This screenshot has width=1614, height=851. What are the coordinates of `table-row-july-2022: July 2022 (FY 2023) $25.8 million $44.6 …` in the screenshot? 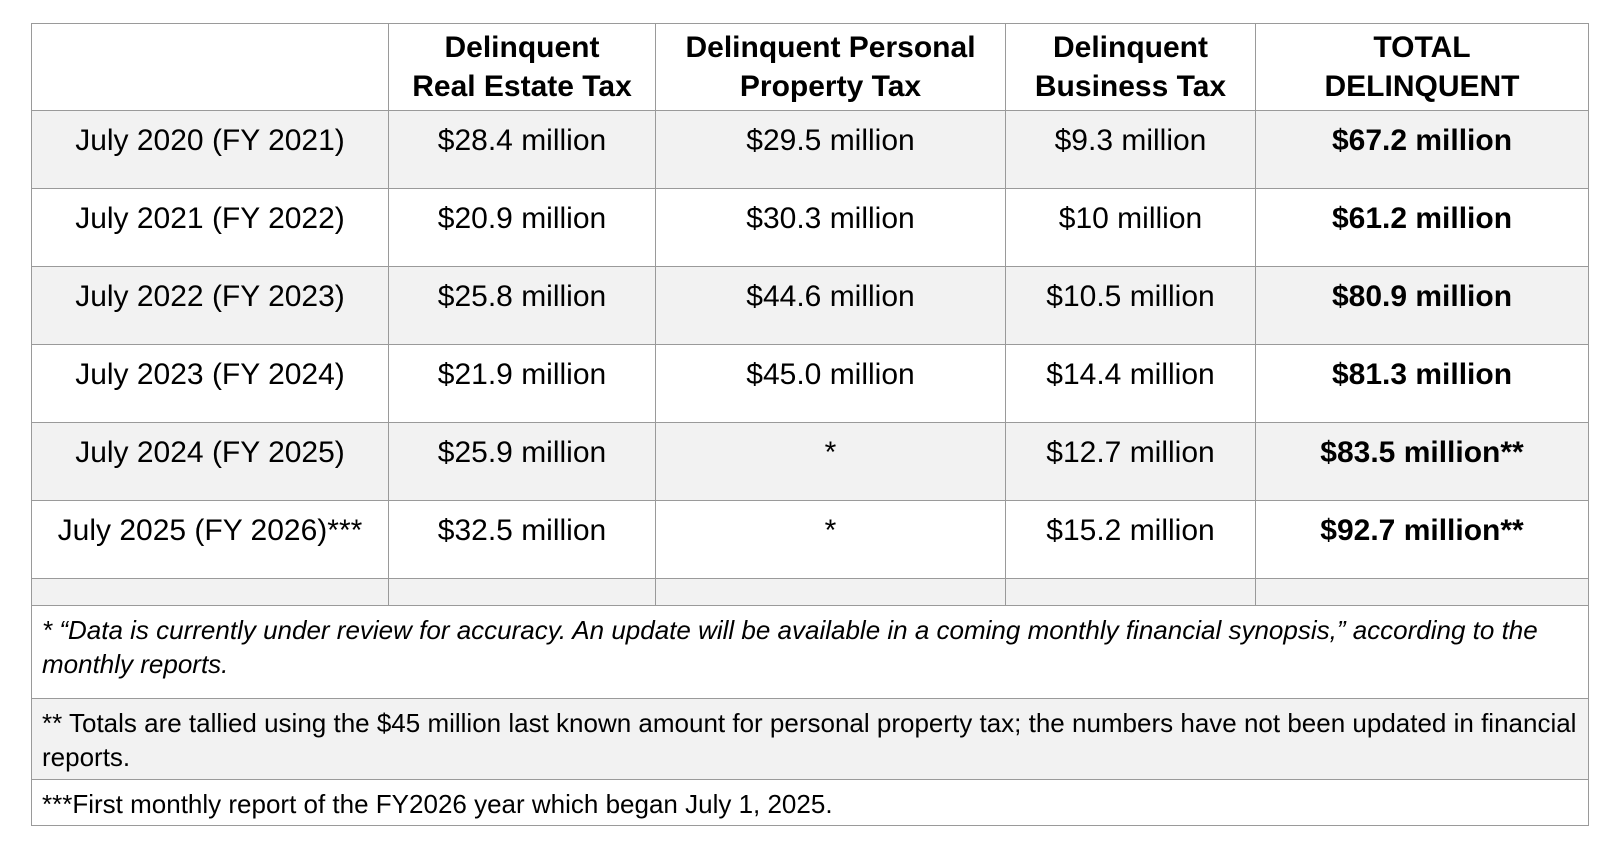 It's located at (810, 305).